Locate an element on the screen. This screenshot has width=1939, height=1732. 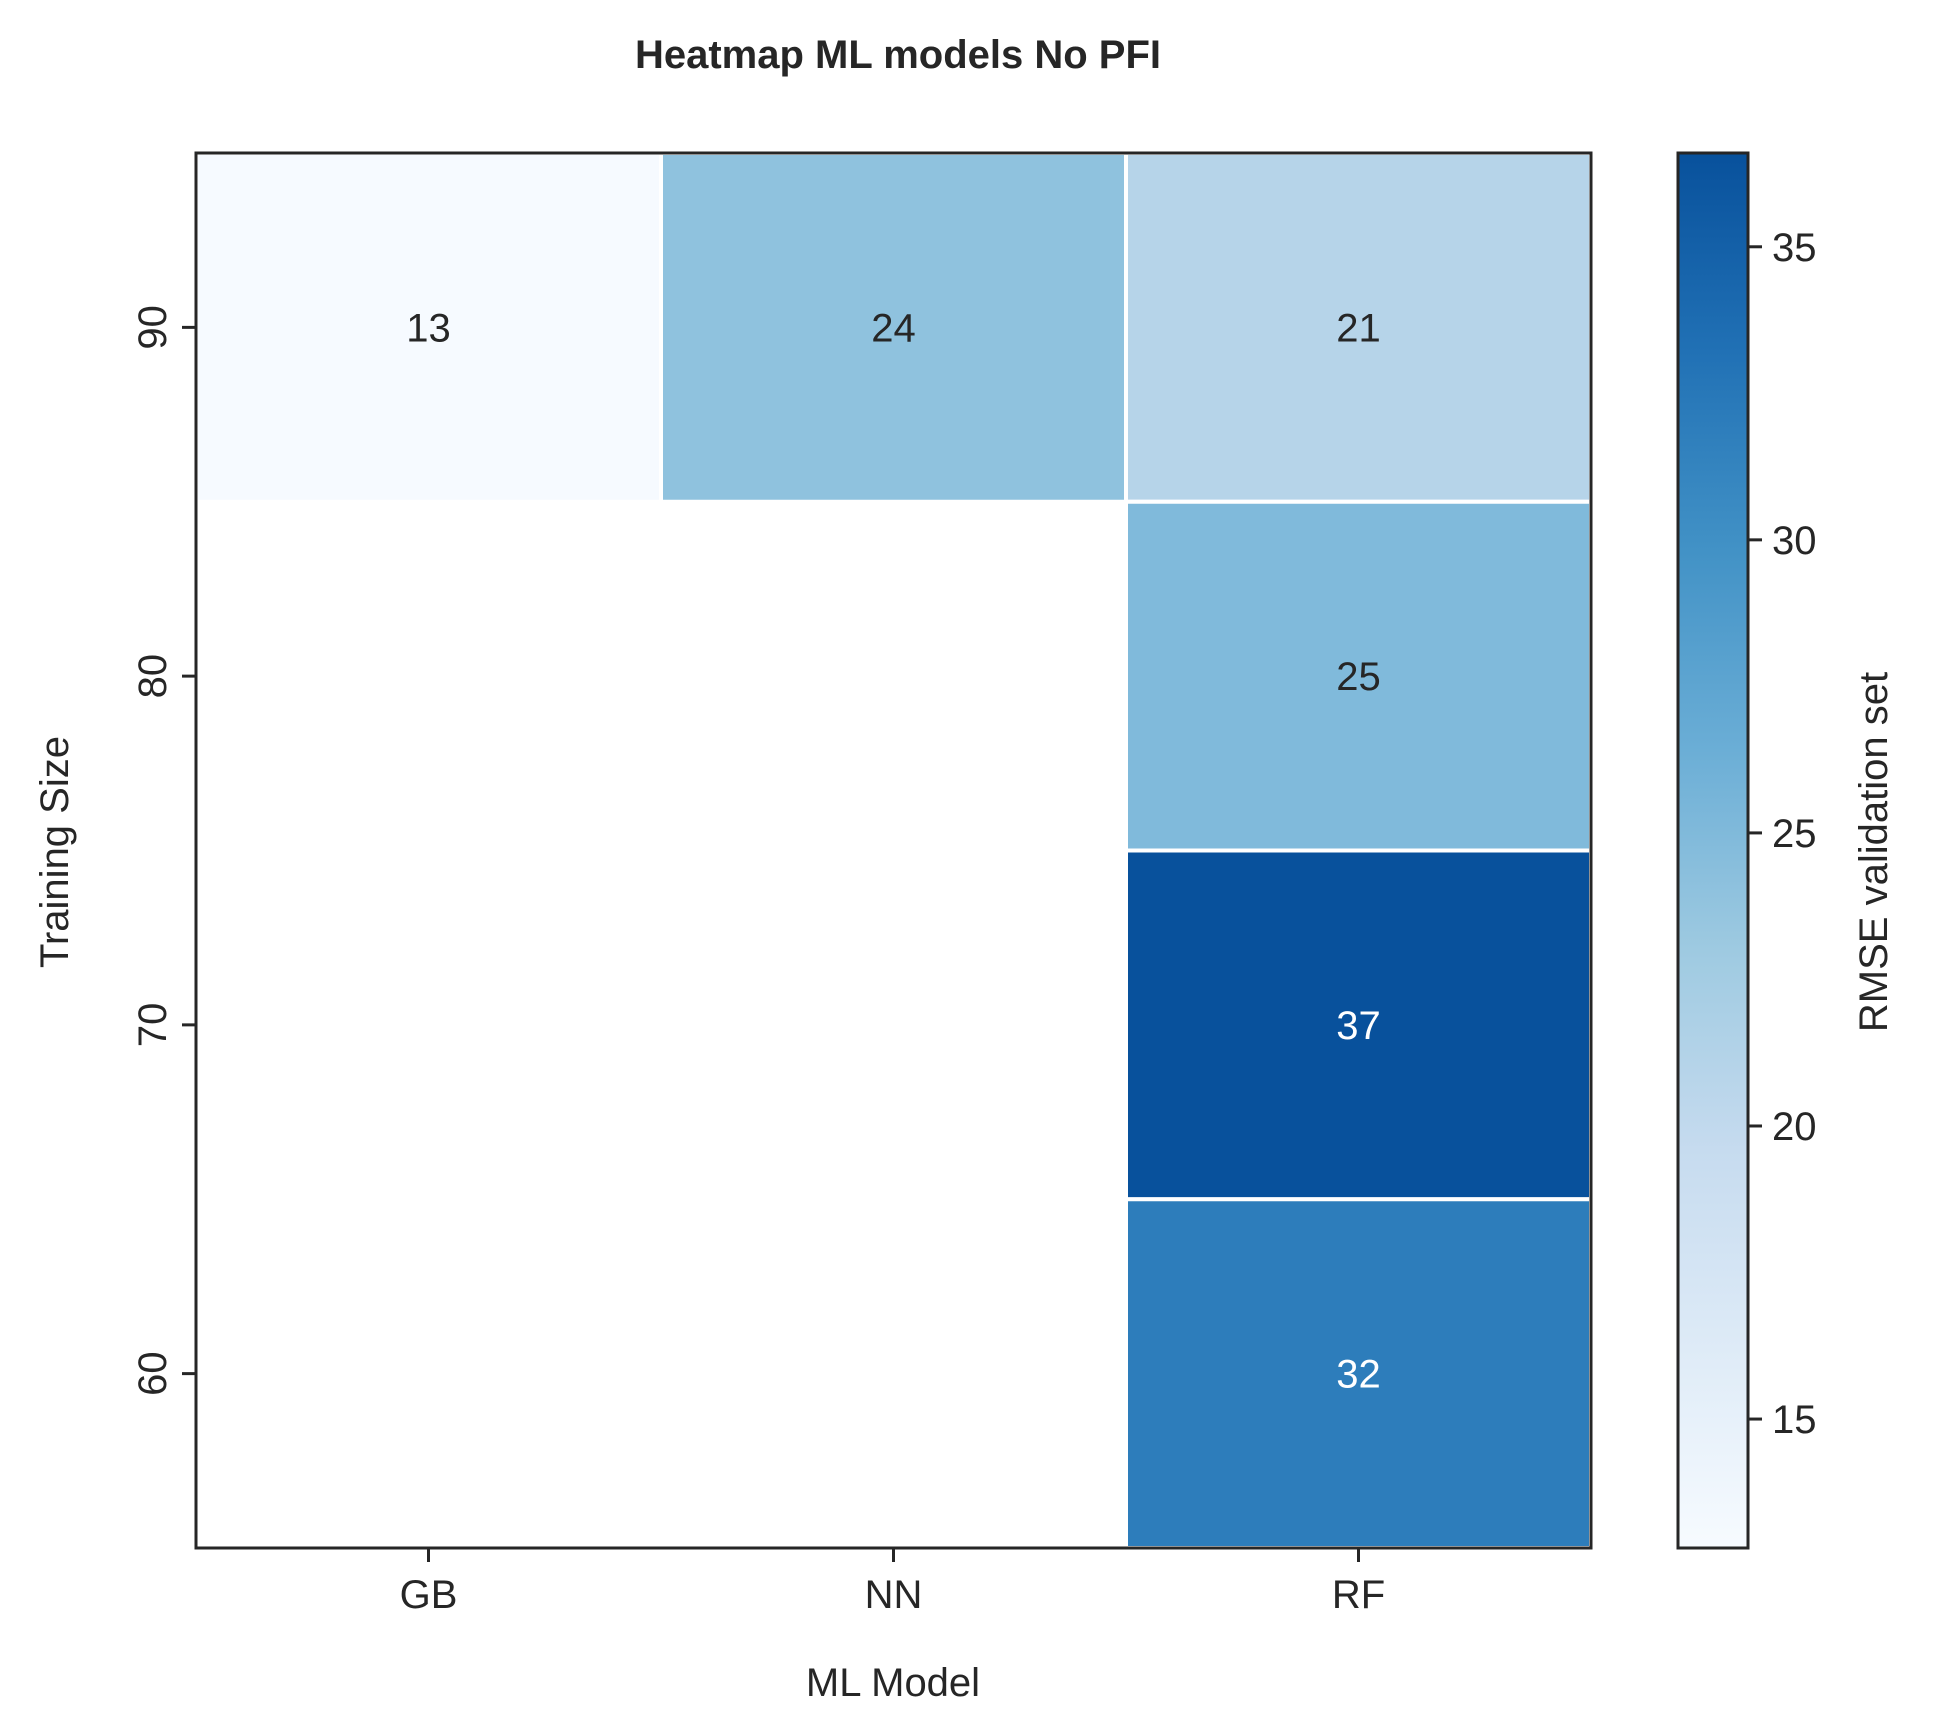
chart-title: Heatmap ML models No PFI is located at coordinates (898, 55).